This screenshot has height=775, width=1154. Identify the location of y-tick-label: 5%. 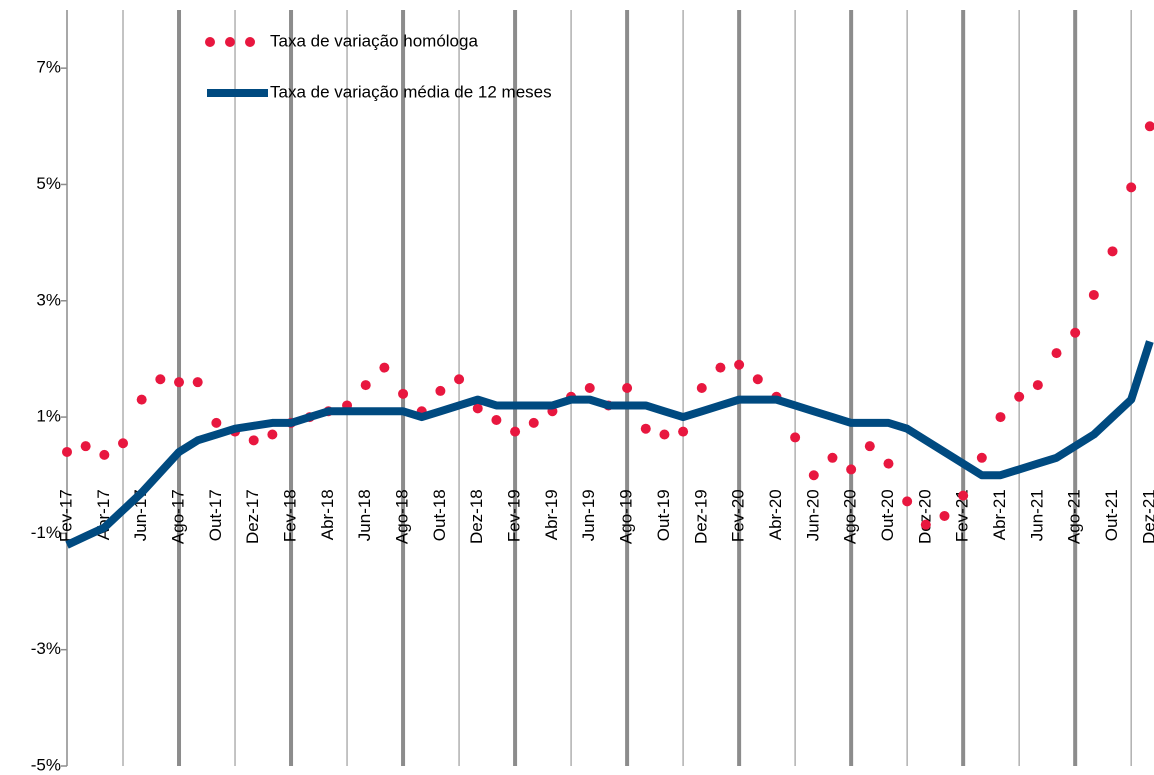
(48, 183).